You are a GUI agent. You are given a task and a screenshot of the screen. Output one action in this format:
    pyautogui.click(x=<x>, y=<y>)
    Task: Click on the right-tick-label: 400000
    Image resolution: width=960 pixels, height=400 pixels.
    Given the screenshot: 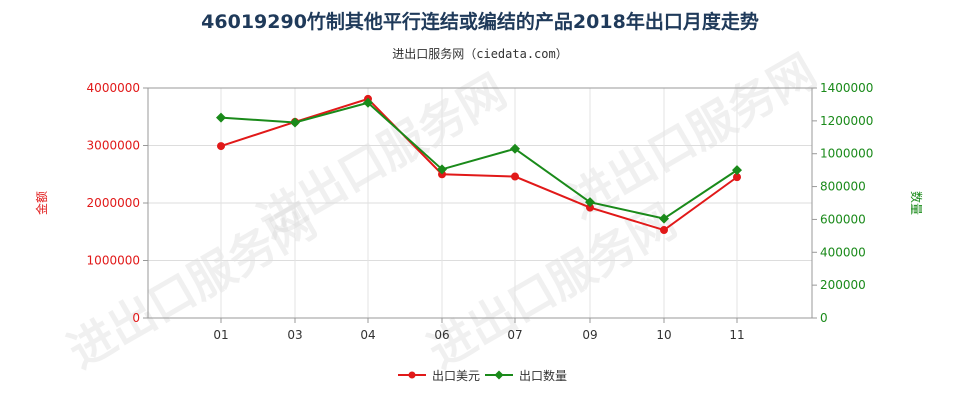 What is the action you would take?
    pyautogui.click(x=843, y=252)
    